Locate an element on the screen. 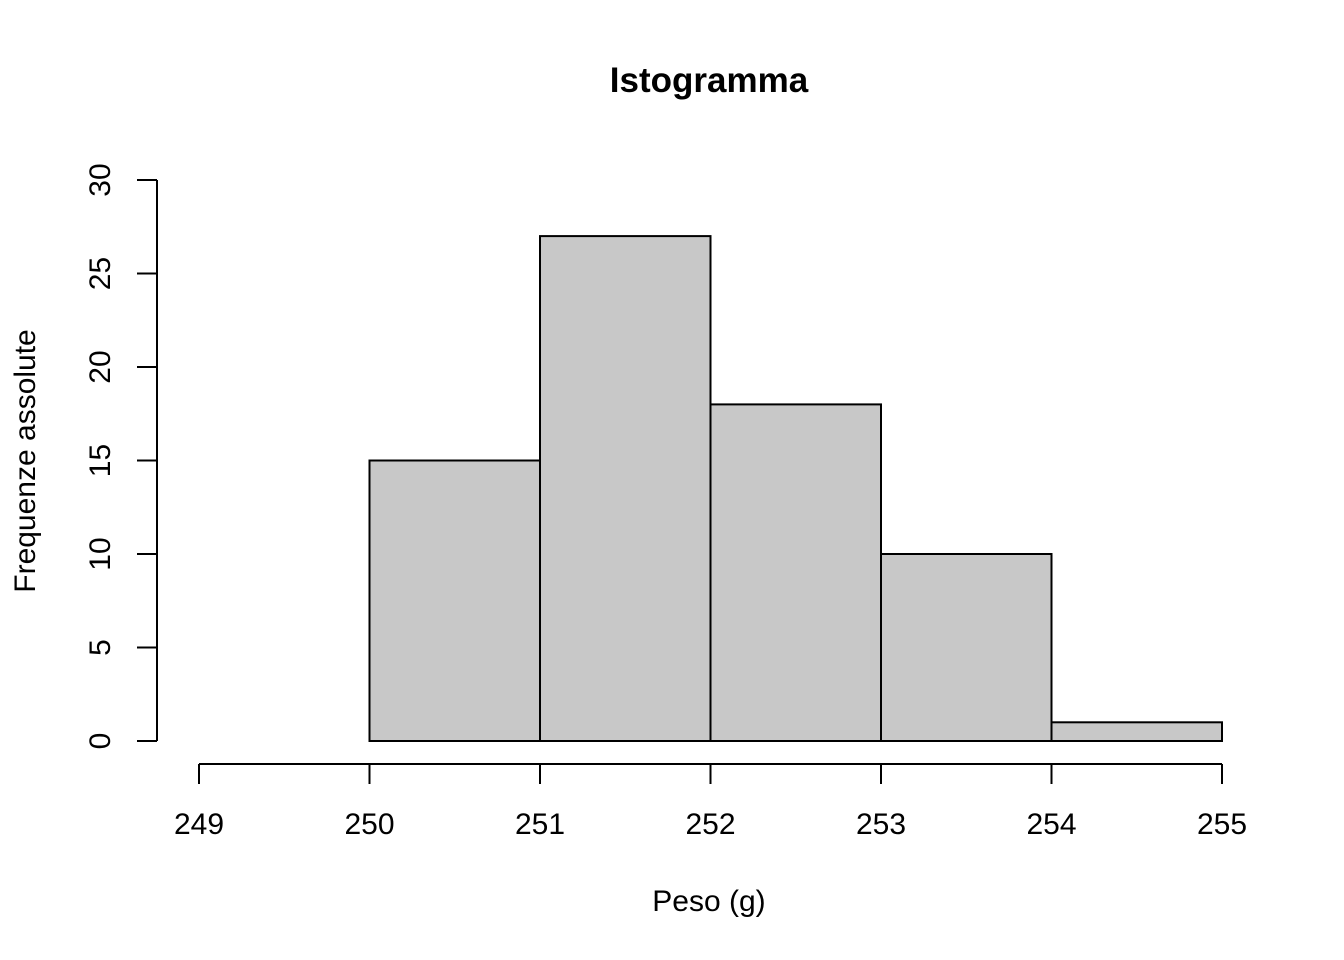  y-tick-label: 15 is located at coordinates (100, 460).